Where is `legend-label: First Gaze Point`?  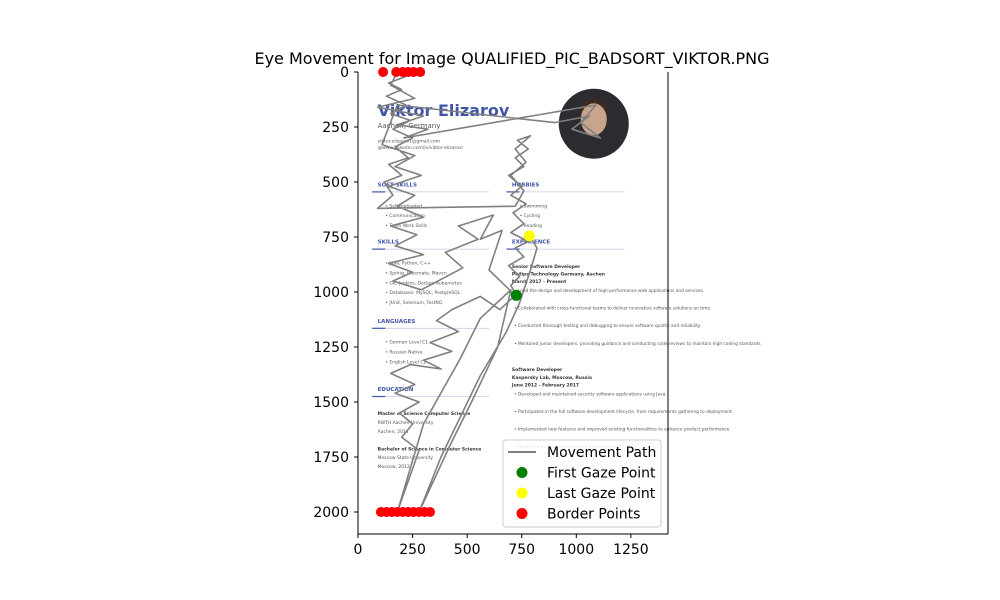
legend-label: First Gaze Point is located at coordinates (601, 474).